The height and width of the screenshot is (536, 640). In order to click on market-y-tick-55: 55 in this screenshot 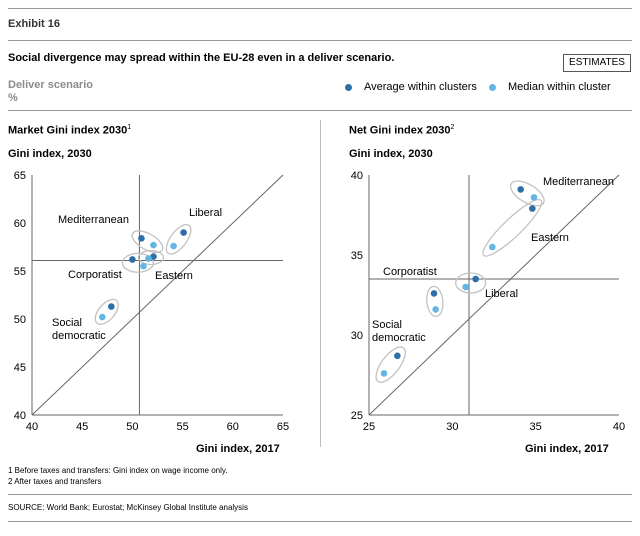, I will do `click(20, 272)`.